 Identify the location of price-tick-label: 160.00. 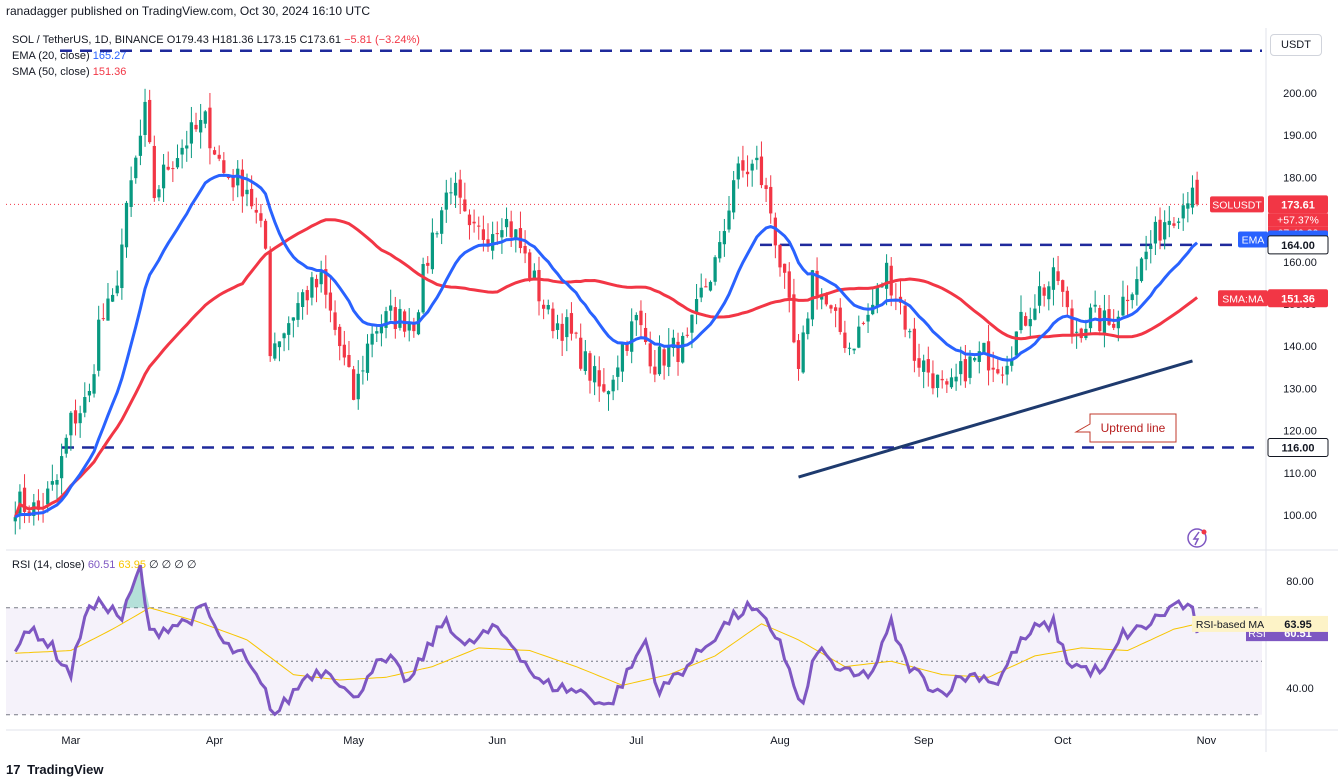
(1300, 263).